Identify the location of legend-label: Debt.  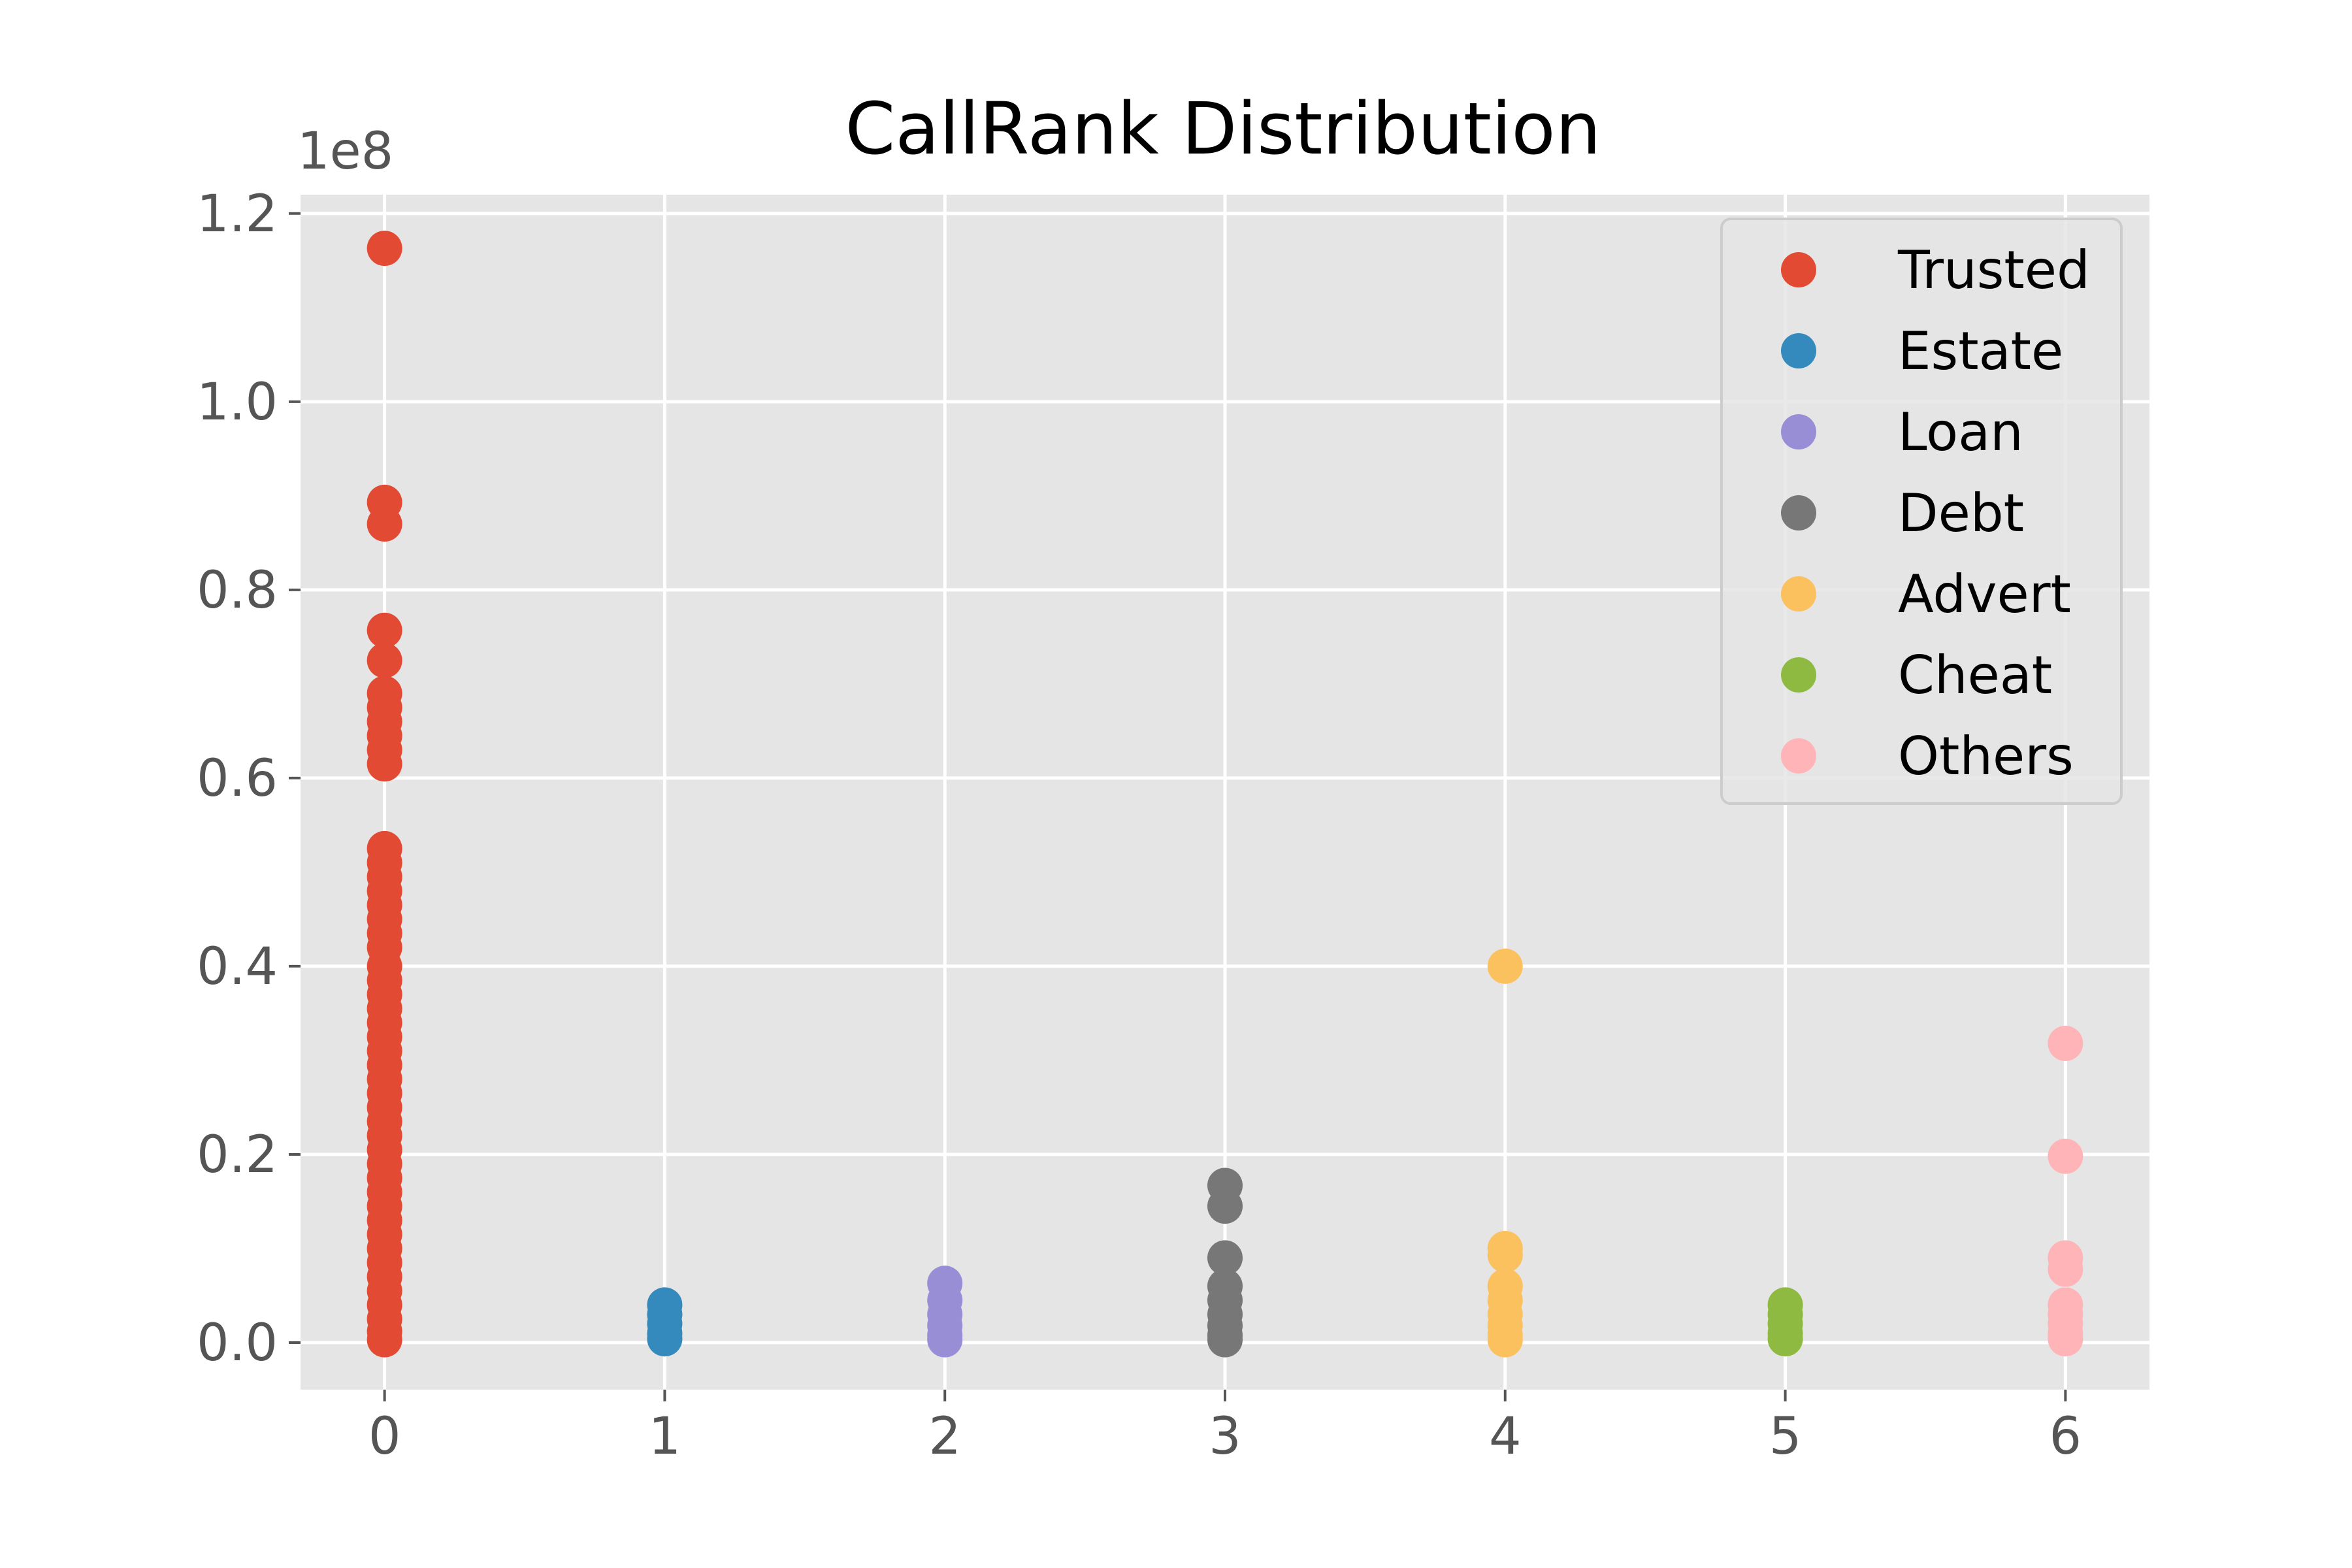
(1961, 513).